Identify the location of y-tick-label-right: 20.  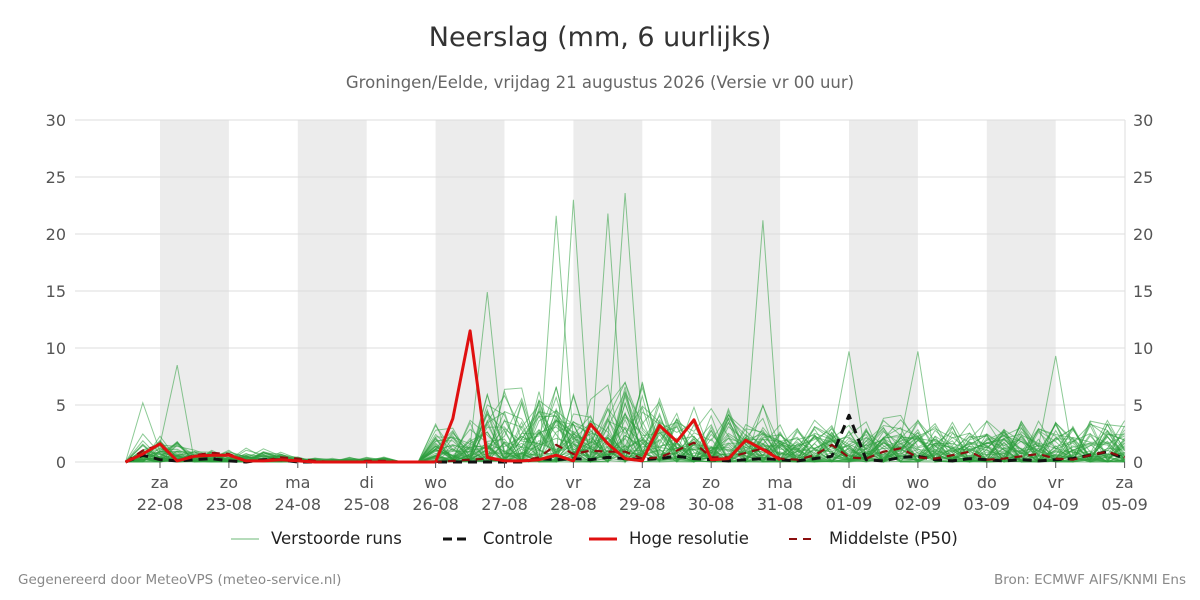
(1143, 234).